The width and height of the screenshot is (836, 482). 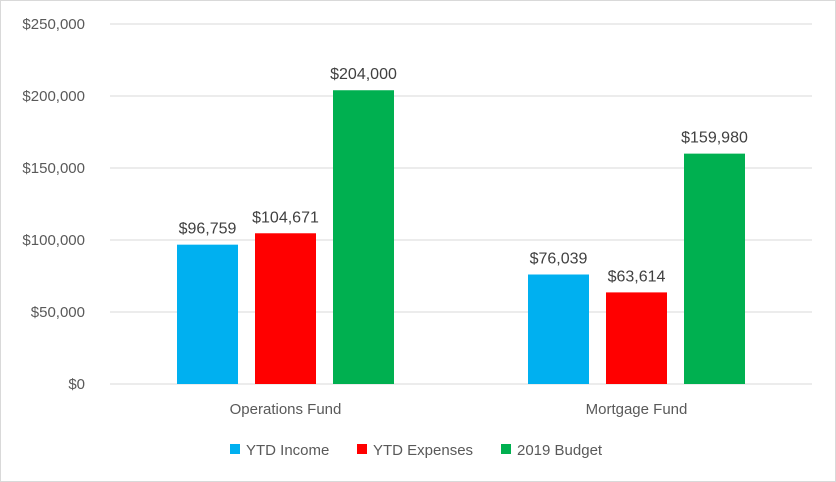 I want to click on data-label: $159,980, so click(x=714, y=138).